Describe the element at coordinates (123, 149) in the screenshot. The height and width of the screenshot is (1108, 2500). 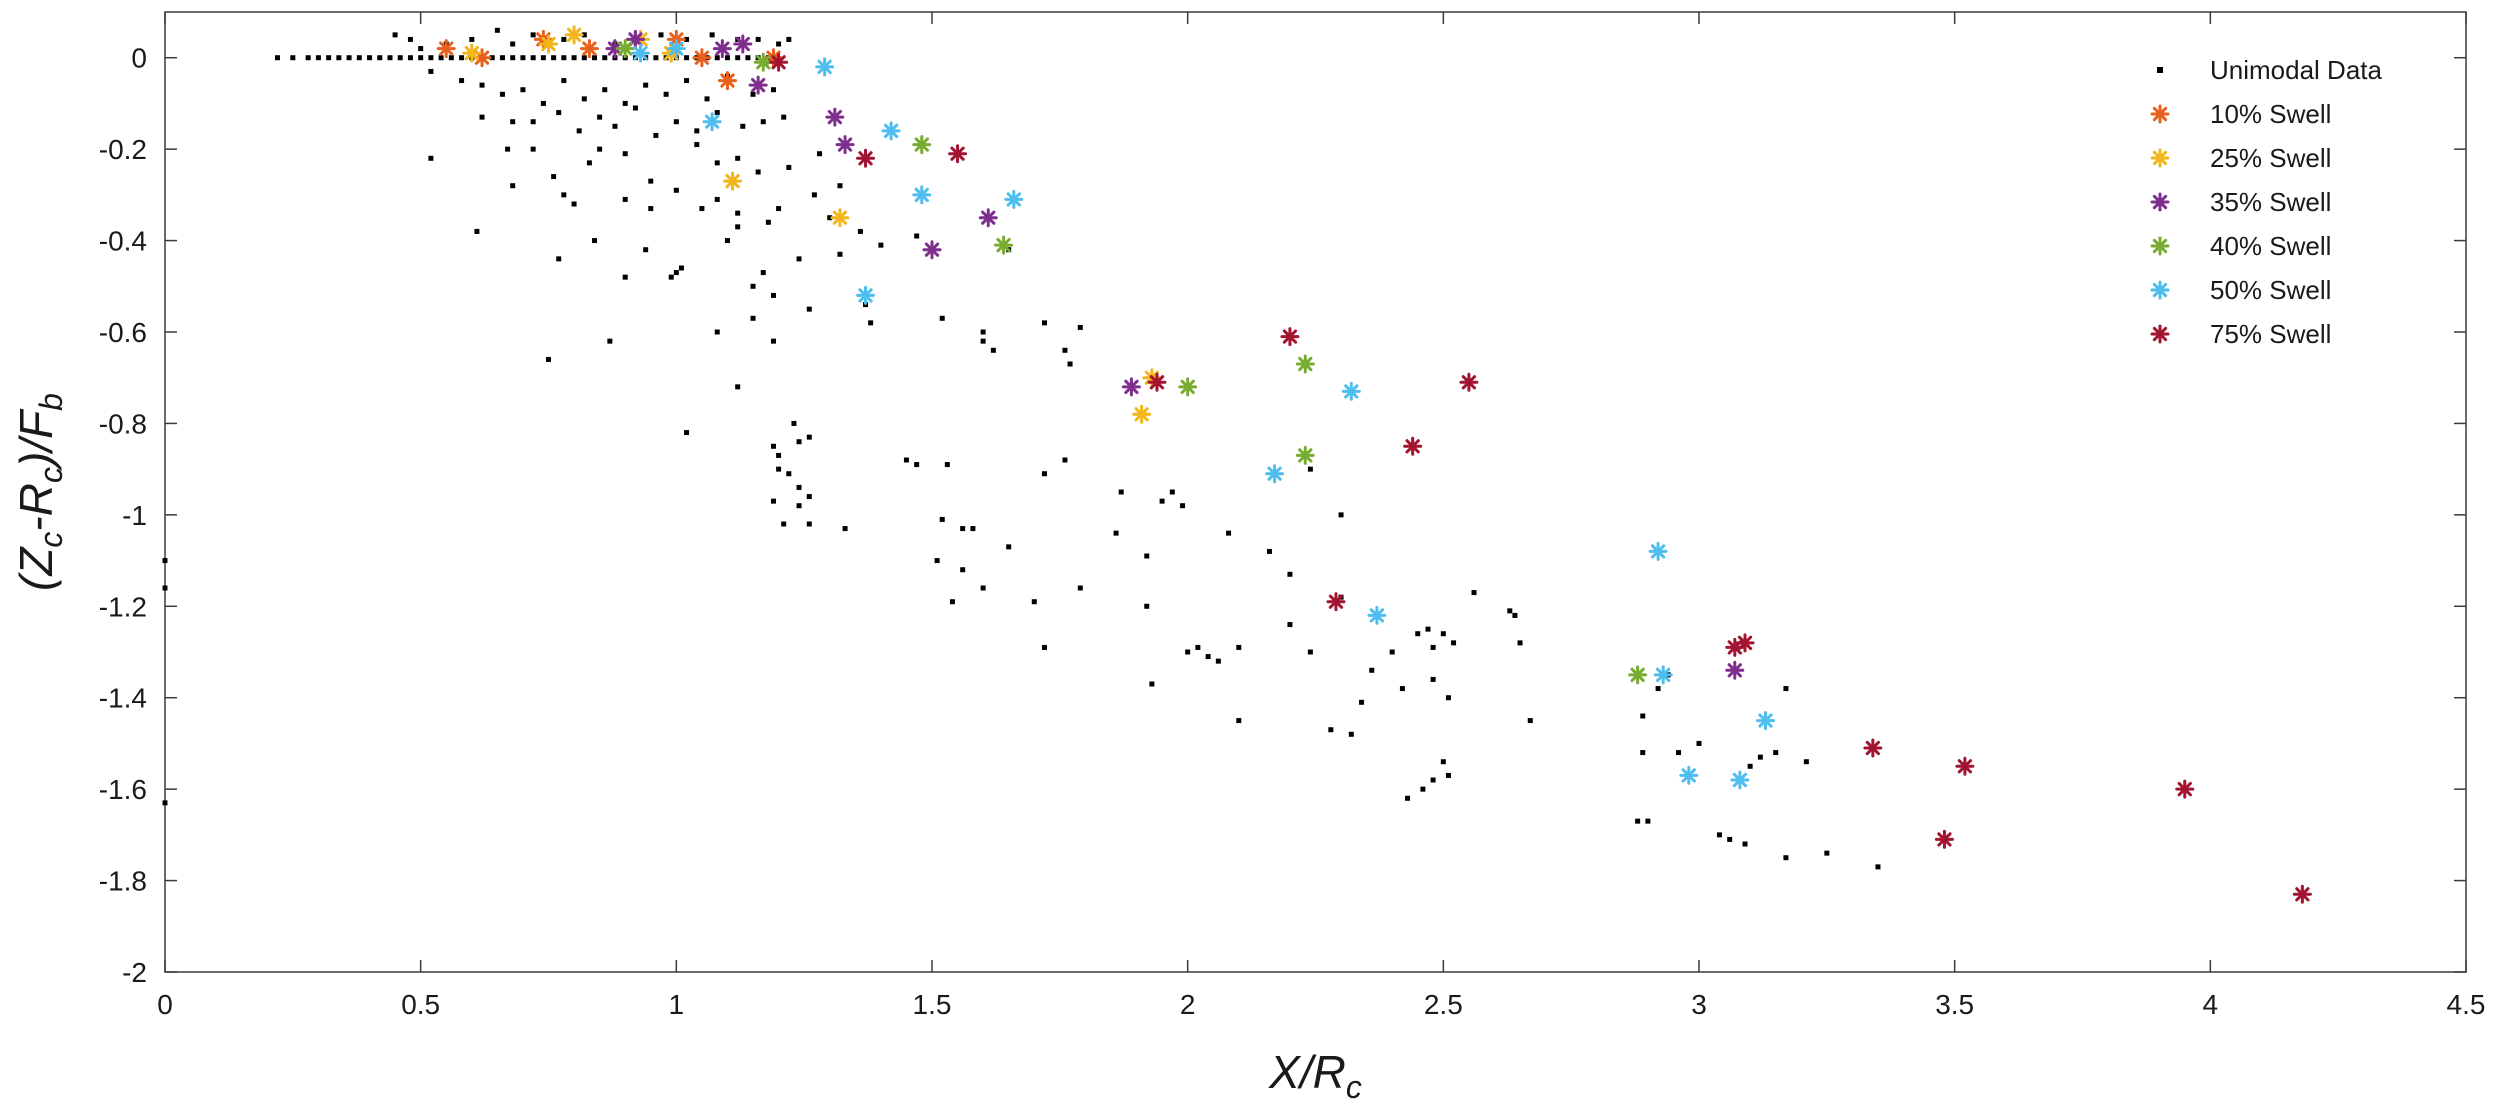
I see `y-tick-label: -0.2` at that location.